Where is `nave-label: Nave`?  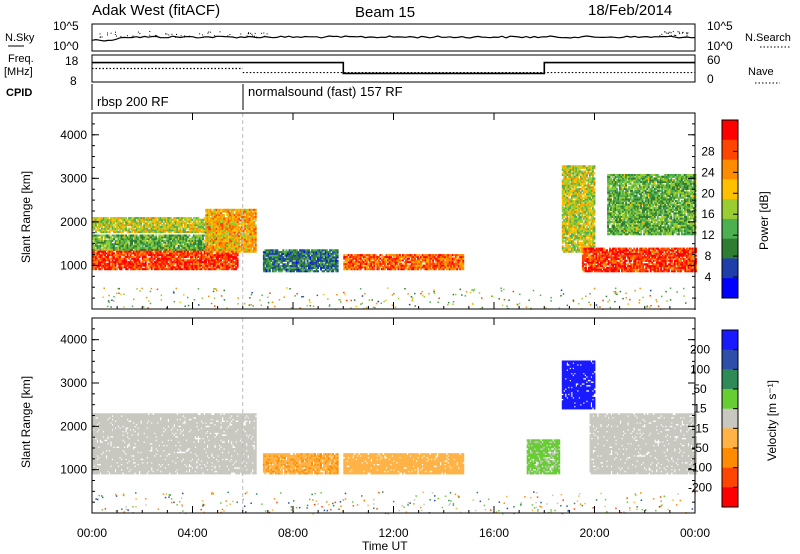 nave-label: Nave is located at coordinates (761, 72).